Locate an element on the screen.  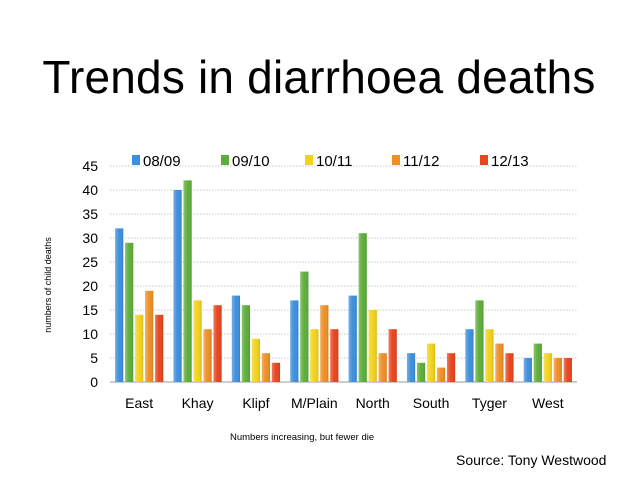
x-tick-label: East is located at coordinates (139, 403).